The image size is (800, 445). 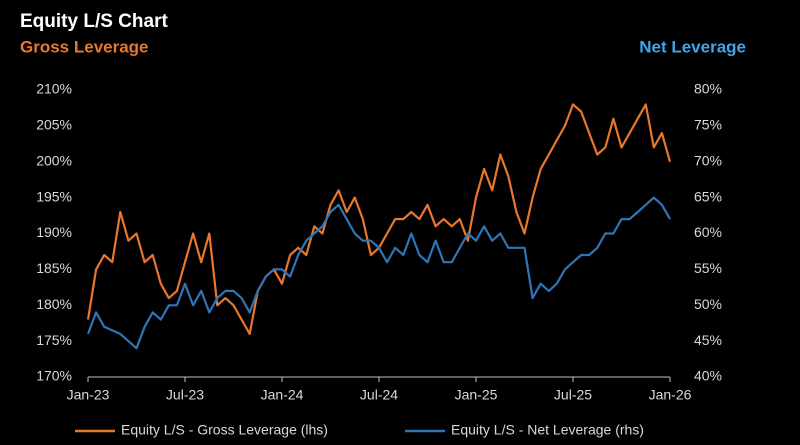 I want to click on x-tick-label: Jan-25, so click(x=476, y=395).